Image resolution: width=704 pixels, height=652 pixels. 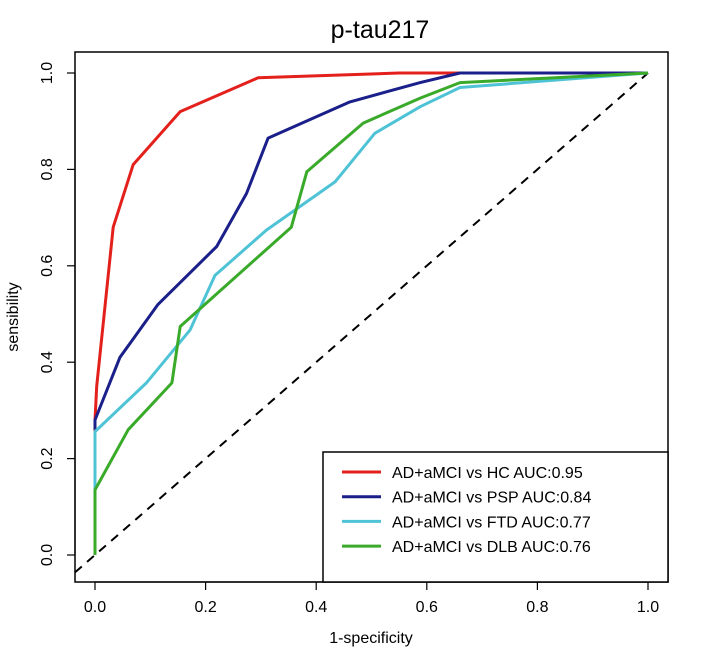 I want to click on x-tick-label: 0.8, so click(x=537, y=607).